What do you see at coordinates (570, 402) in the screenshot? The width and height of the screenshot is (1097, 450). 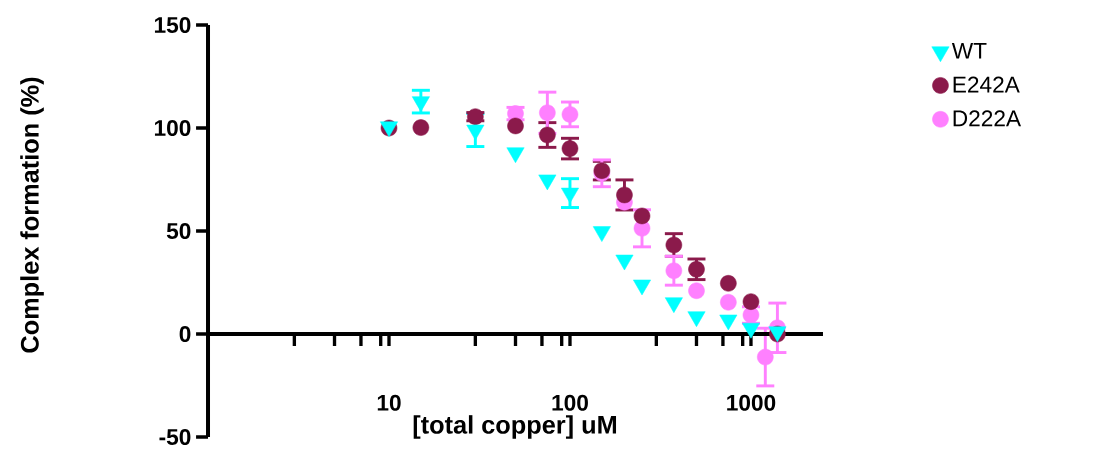 I see `x-tick-label: 100` at bounding box center [570, 402].